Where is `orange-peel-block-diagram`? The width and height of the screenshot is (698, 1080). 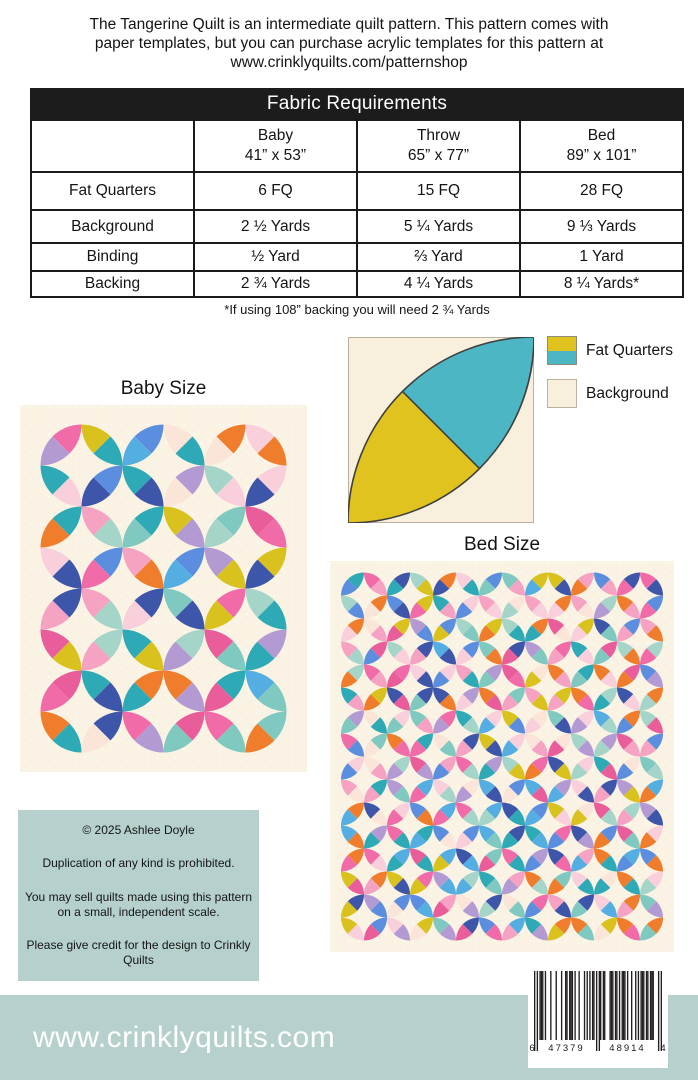 orange-peel-block-diagram is located at coordinates (441, 430).